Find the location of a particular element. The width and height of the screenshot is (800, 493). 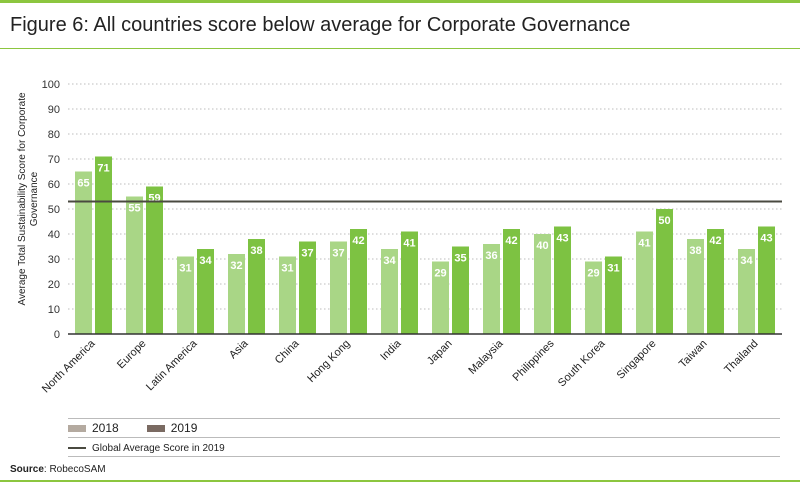

legend-item-2019: 2019 is located at coordinates (172, 428).